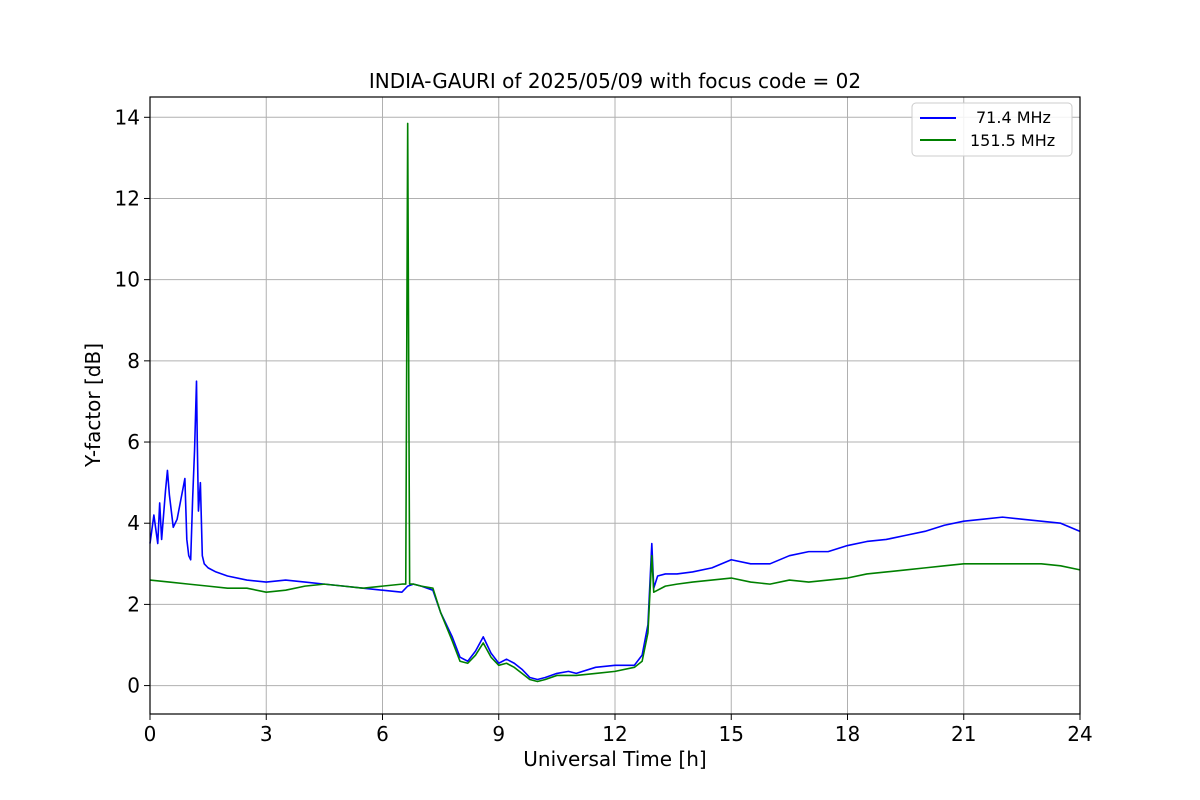 This screenshot has height=800, width=1200. I want to click on y-tick-label: 0, so click(133, 686).